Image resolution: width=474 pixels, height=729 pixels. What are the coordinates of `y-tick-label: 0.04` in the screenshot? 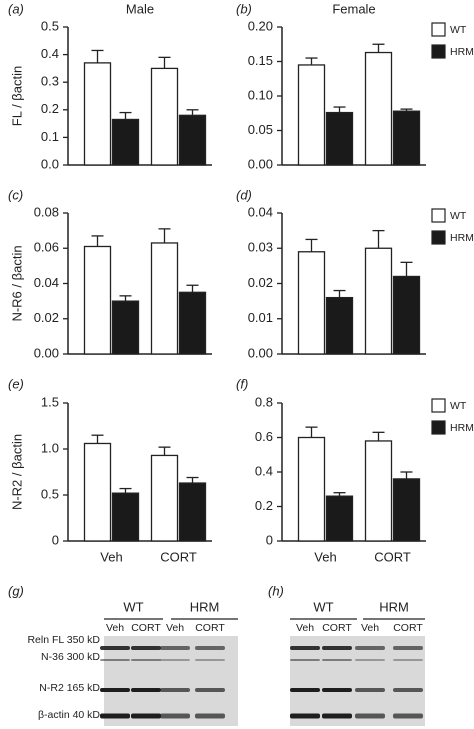 It's located at (260, 211).